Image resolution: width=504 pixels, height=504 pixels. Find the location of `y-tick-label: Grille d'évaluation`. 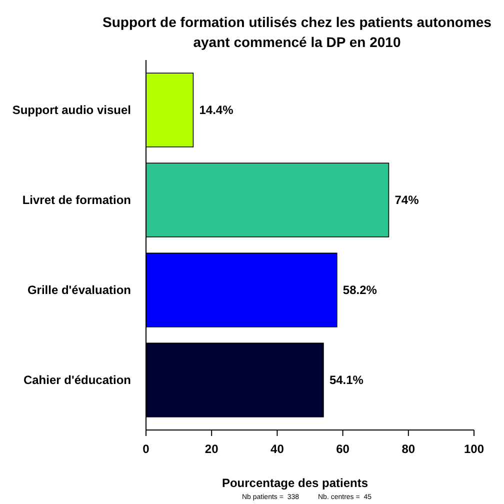

y-tick-label: Grille d'évaluation is located at coordinates (79, 290).